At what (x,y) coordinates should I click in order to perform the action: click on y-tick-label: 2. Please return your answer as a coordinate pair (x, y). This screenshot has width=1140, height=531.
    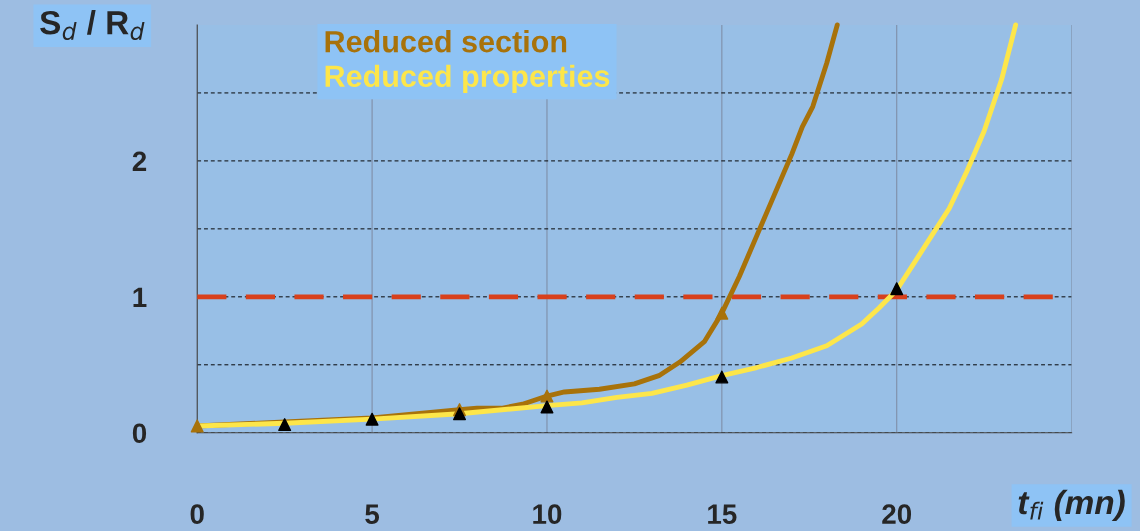
    Looking at the image, I should click on (139, 161).